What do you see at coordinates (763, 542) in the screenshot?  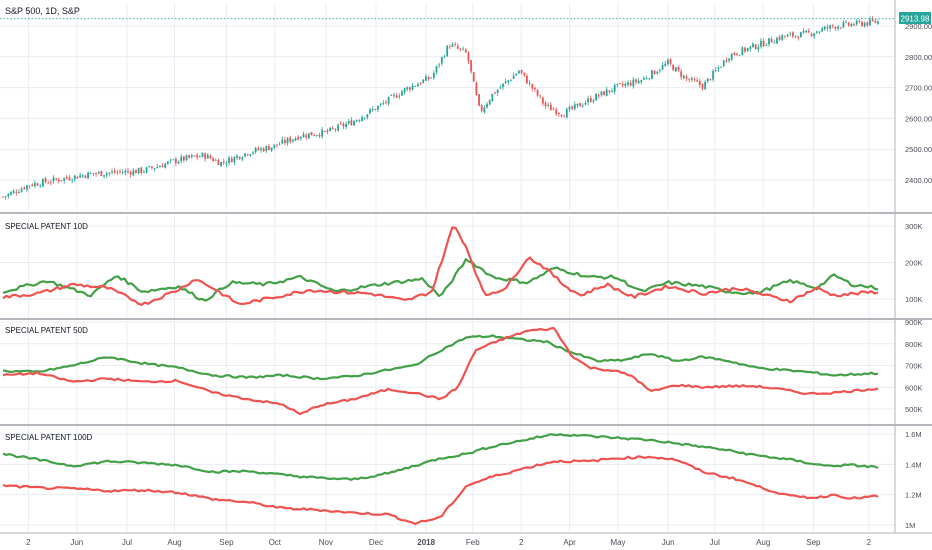 I see `x-tick-label: Aug` at bounding box center [763, 542].